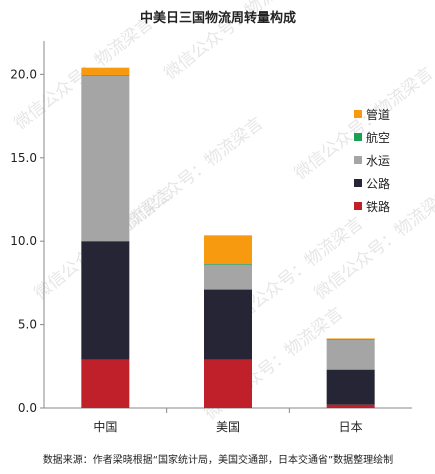 The image size is (435, 474). Describe the element at coordinates (218, 459) in the screenshot. I see `source-note: 数据来源：作者梁晓根据“国家统计局，美国交通部，日本交通省”数据整理绘制` at that location.